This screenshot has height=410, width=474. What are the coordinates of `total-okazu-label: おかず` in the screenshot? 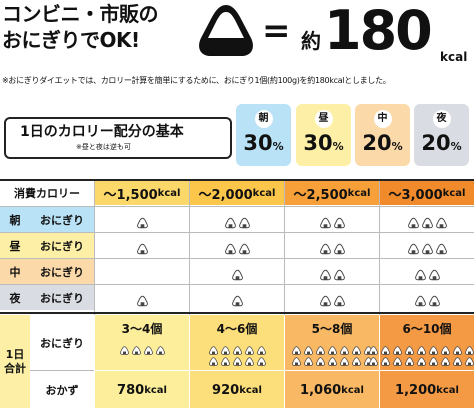 It's located at (62, 389).